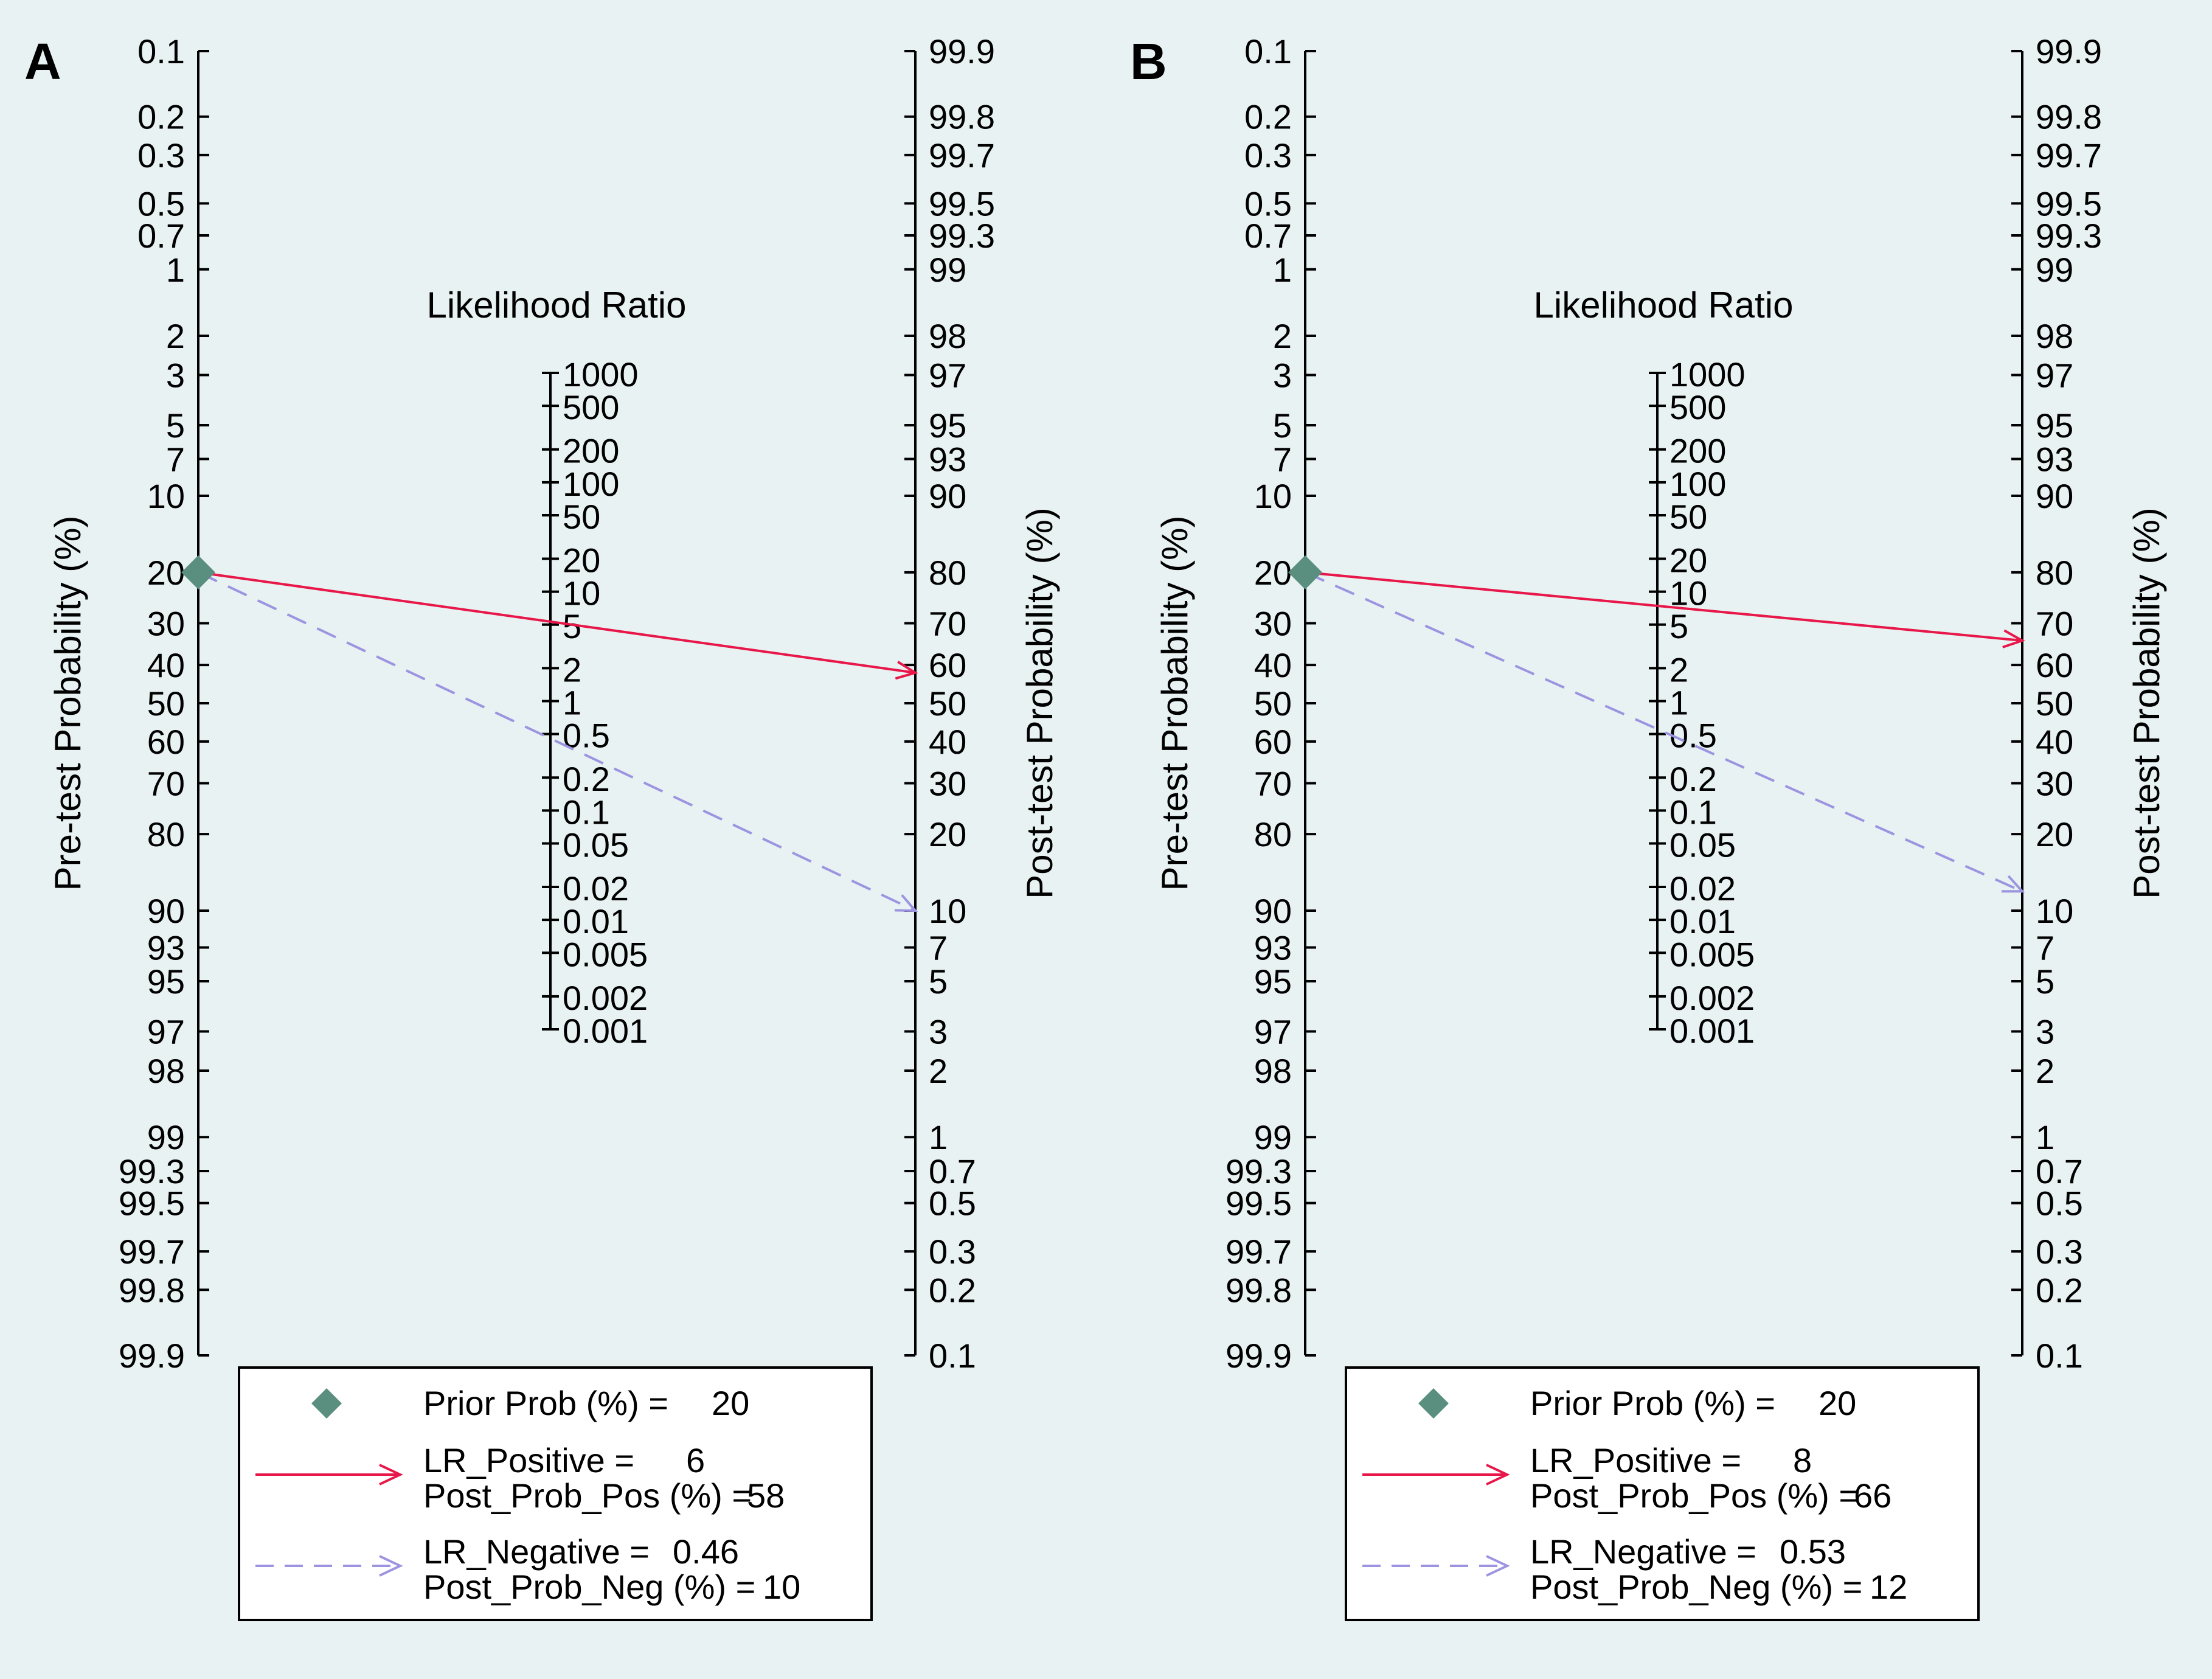 This screenshot has height=1679, width=2212. Describe the element at coordinates (1813, 1551) in the screenshot. I see `legend-lr-negative-value: 0.53` at that location.